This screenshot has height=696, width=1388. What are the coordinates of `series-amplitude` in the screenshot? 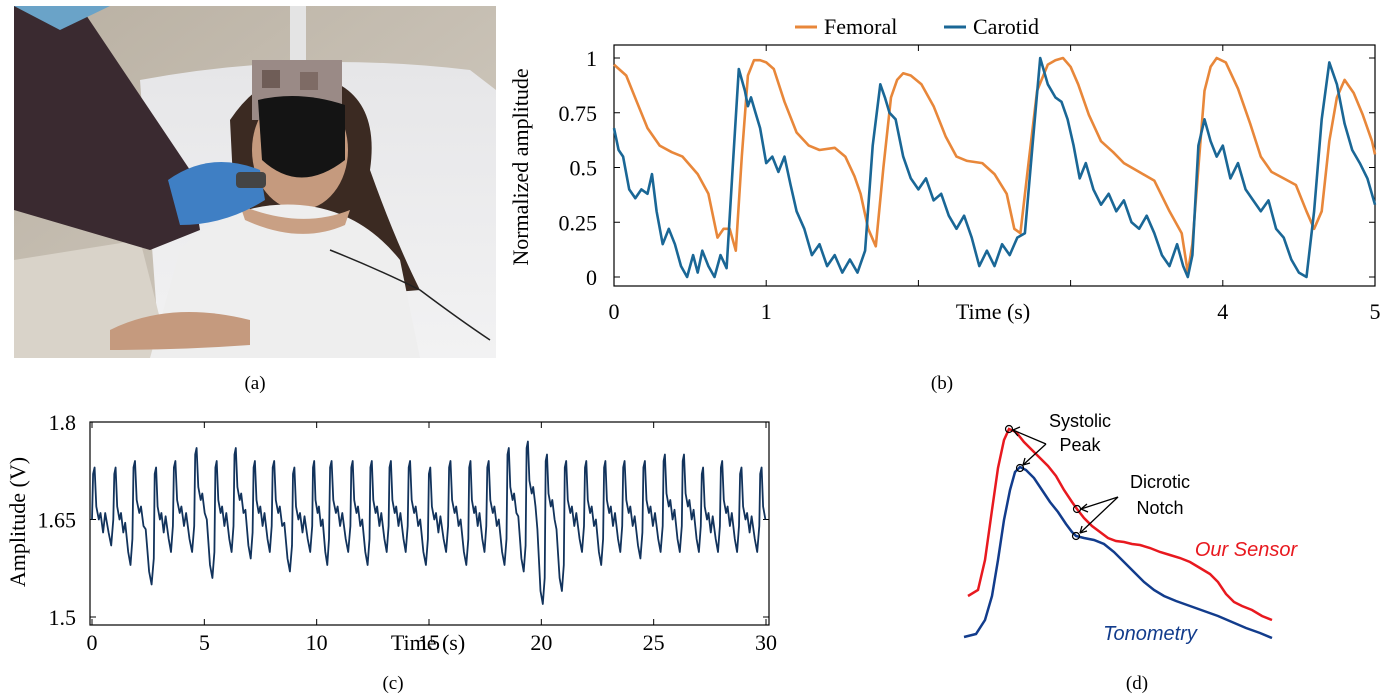 It's located at (429, 522).